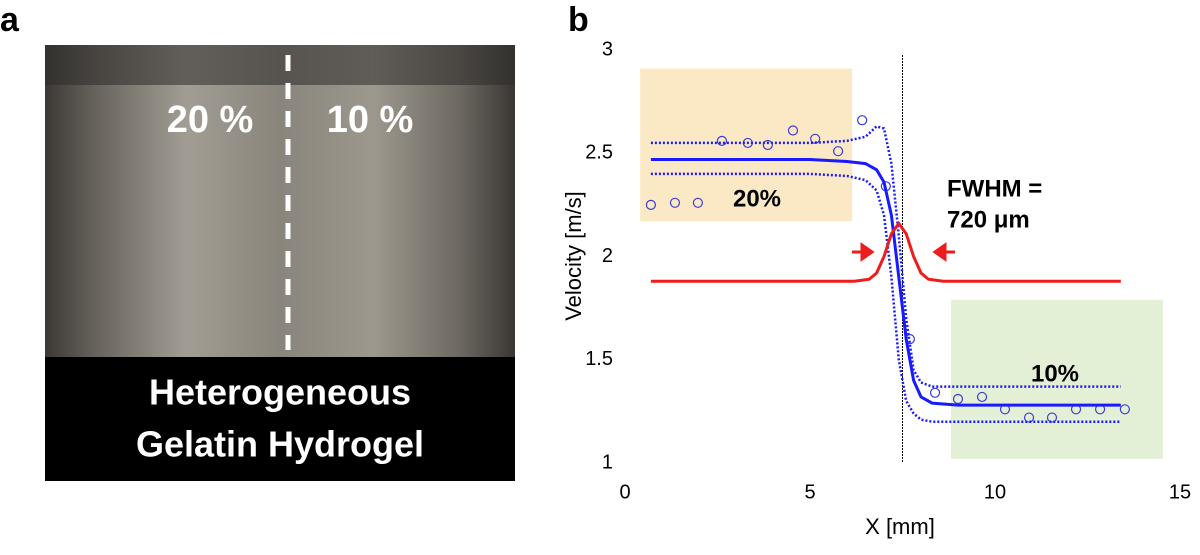  What do you see at coordinates (624, 492) in the screenshot?
I see `x-tick-label: 0` at bounding box center [624, 492].